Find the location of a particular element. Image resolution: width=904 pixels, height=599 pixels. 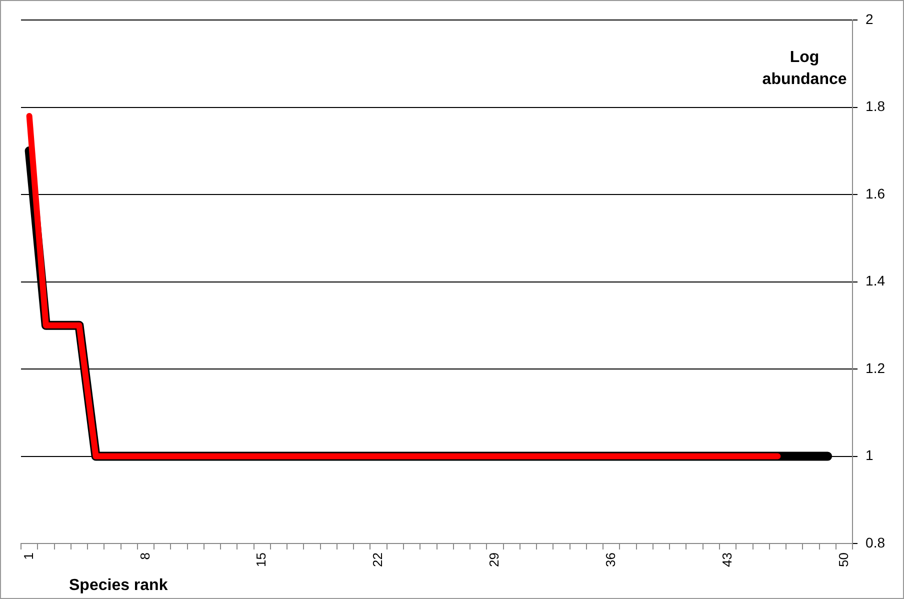

y-tick-label: 1.2 is located at coordinates (876, 368).